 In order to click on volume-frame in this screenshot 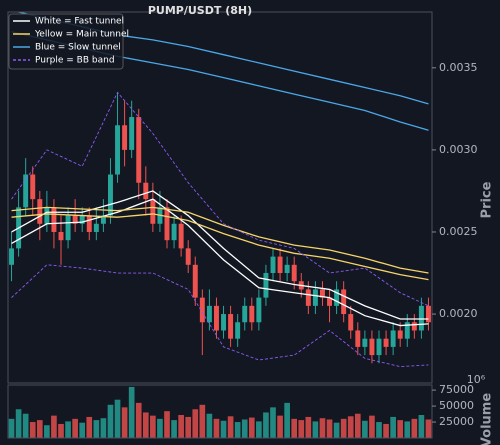, I will do `click(220, 411)`.